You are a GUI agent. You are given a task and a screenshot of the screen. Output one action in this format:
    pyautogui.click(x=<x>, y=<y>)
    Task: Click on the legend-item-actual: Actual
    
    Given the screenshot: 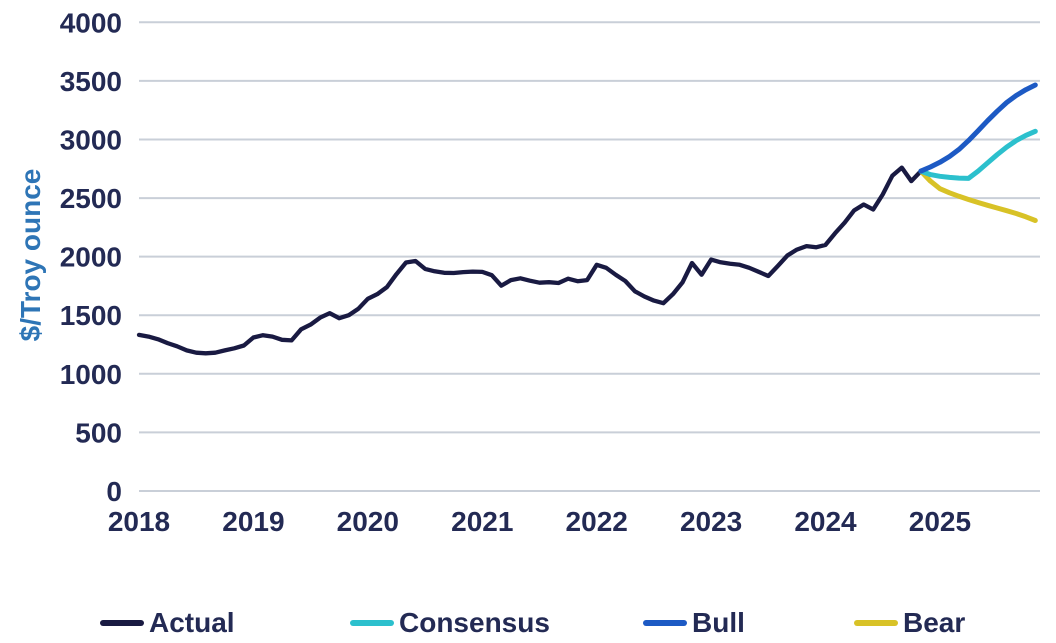 What is the action you would take?
    pyautogui.click(x=167, y=623)
    